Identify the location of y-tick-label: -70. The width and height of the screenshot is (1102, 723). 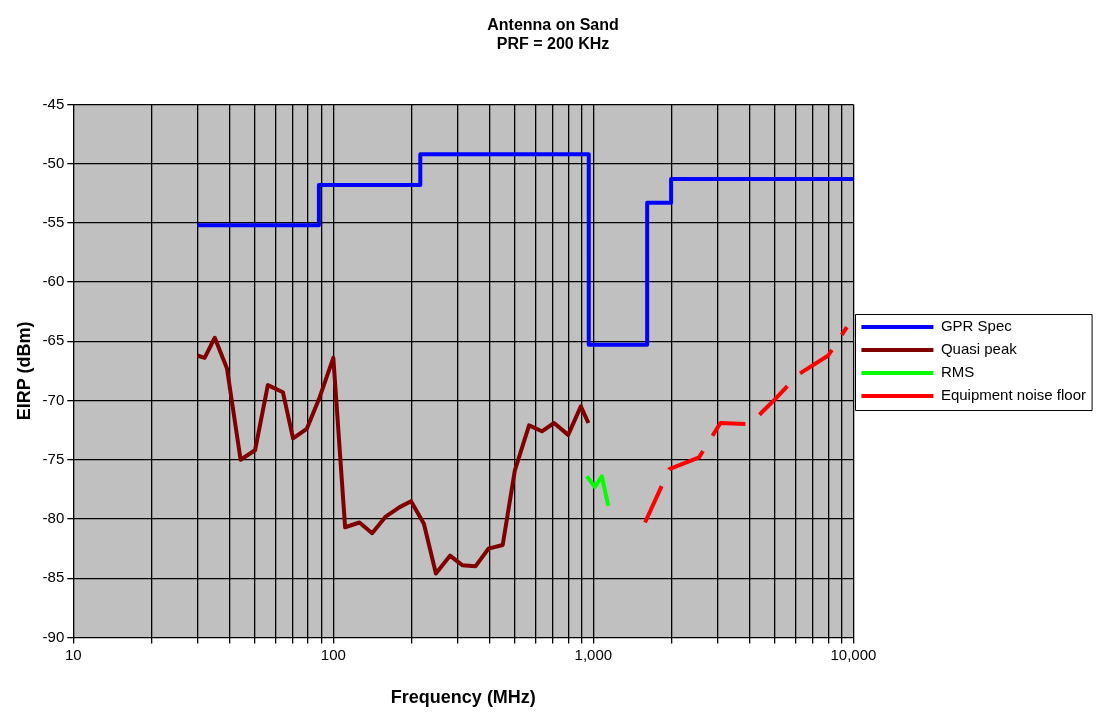
(53, 399).